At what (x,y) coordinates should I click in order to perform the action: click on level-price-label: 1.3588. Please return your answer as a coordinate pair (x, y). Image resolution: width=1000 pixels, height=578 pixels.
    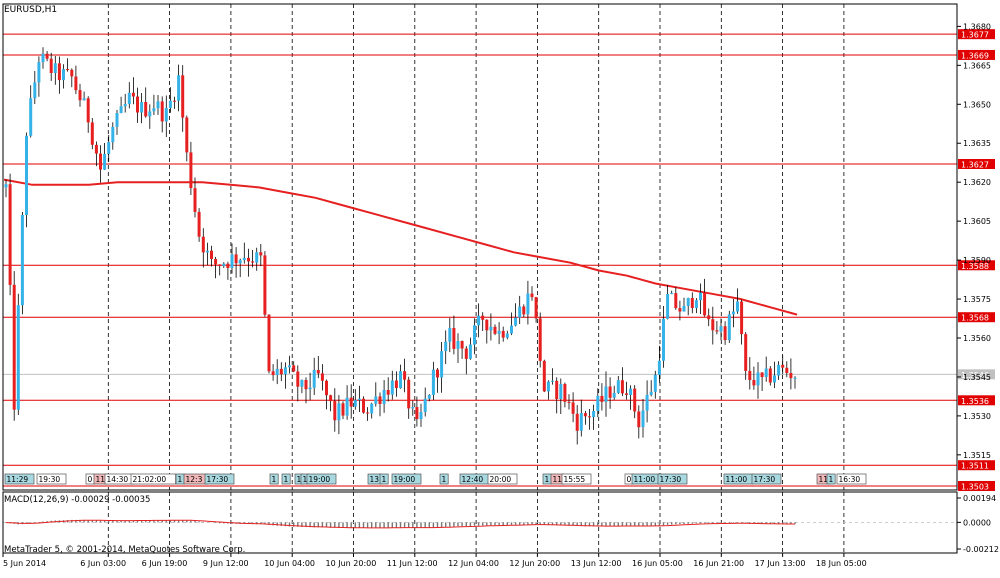
    Looking at the image, I should click on (975, 266).